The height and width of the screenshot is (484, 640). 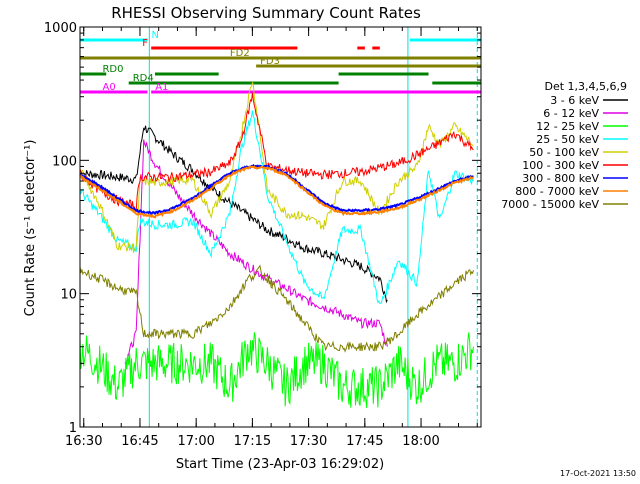 I want to click on x-tick-label: 16:30, so click(x=83, y=441).